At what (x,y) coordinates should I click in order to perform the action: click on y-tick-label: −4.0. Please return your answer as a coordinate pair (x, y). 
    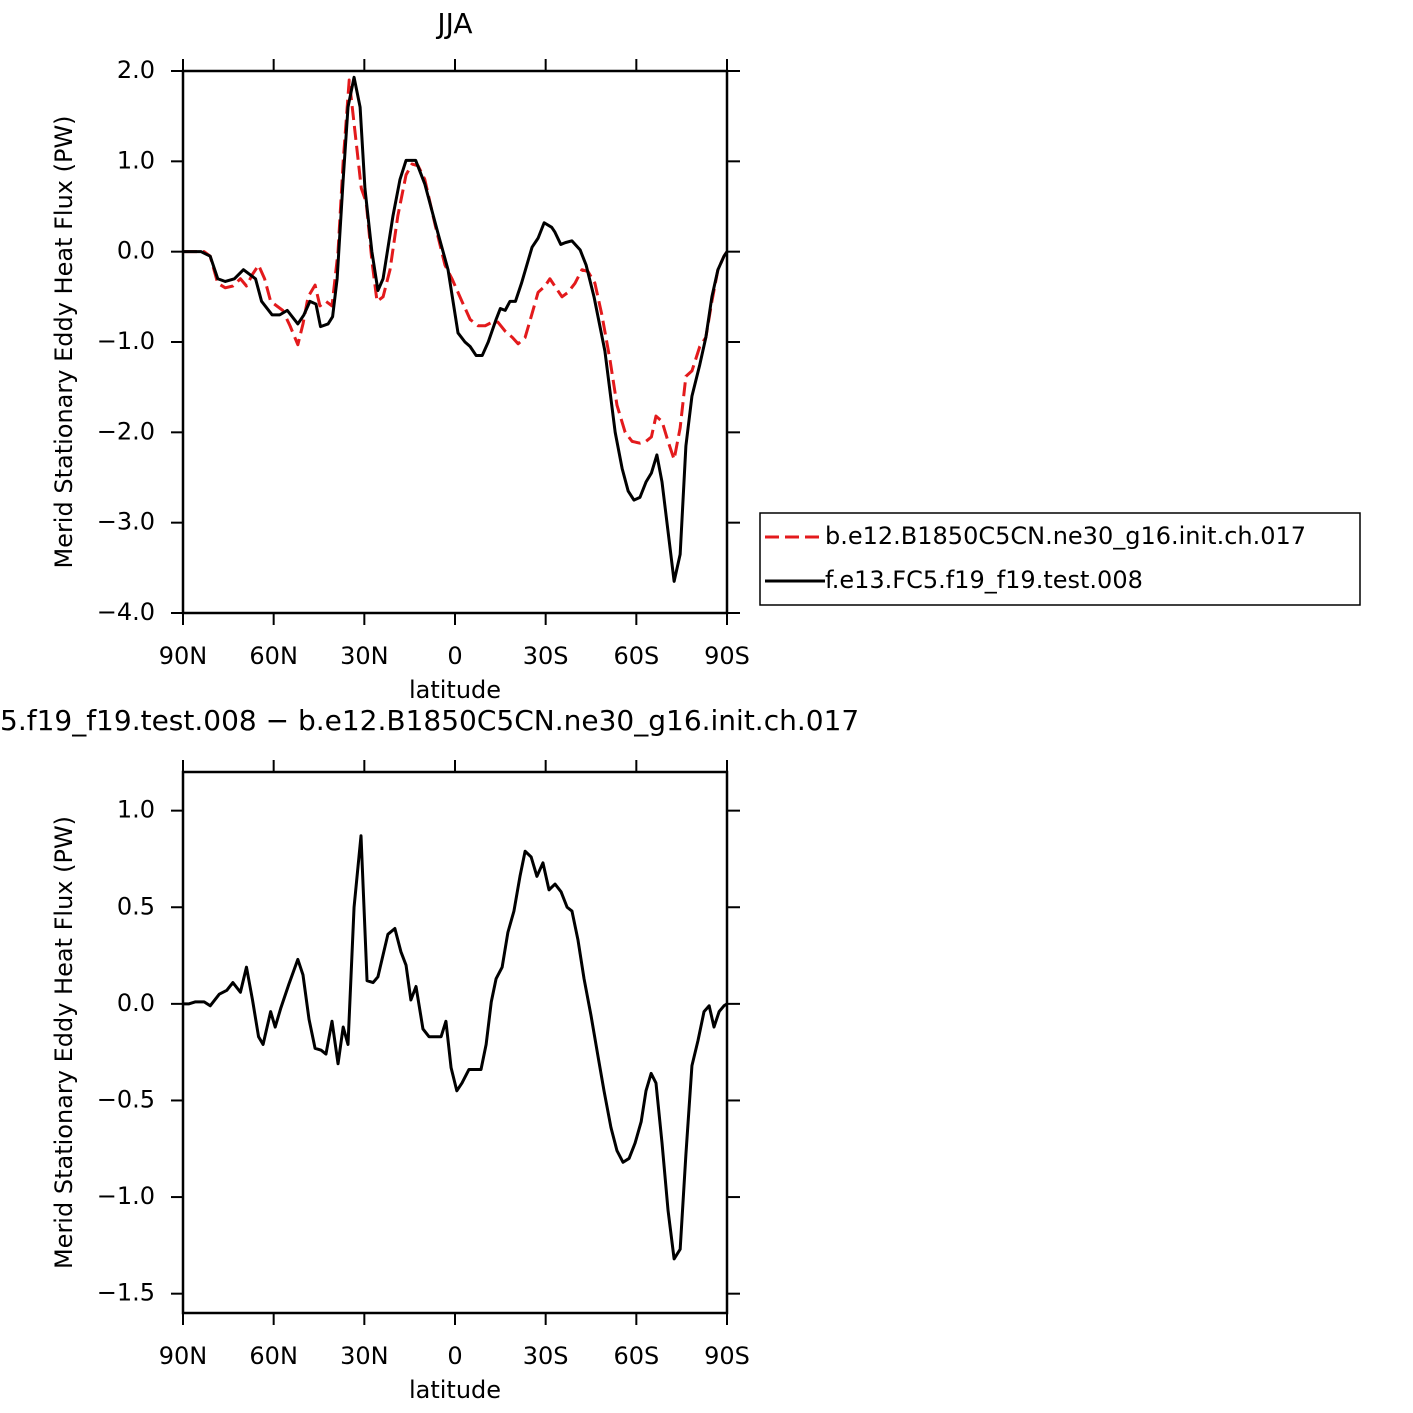
    Looking at the image, I should click on (126, 612).